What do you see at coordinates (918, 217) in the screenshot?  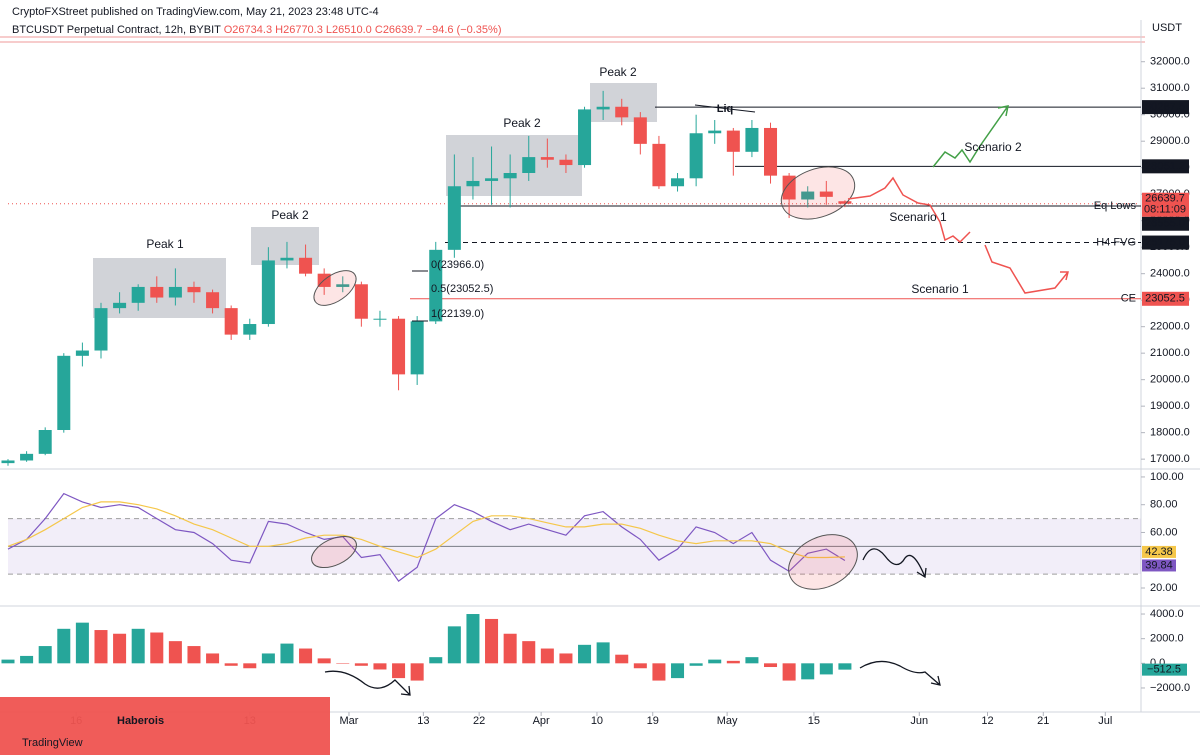 I see `scenario-label: Scenario 1` at bounding box center [918, 217].